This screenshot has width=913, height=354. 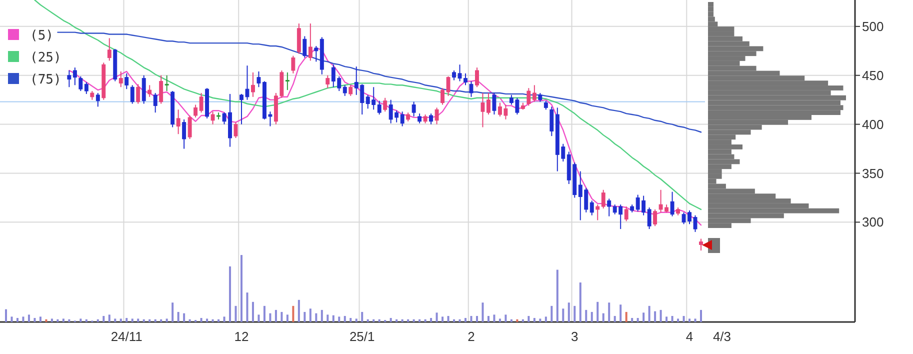 What do you see at coordinates (46, 80) in the screenshot?
I see `legend-label: (75)` at bounding box center [46, 80].